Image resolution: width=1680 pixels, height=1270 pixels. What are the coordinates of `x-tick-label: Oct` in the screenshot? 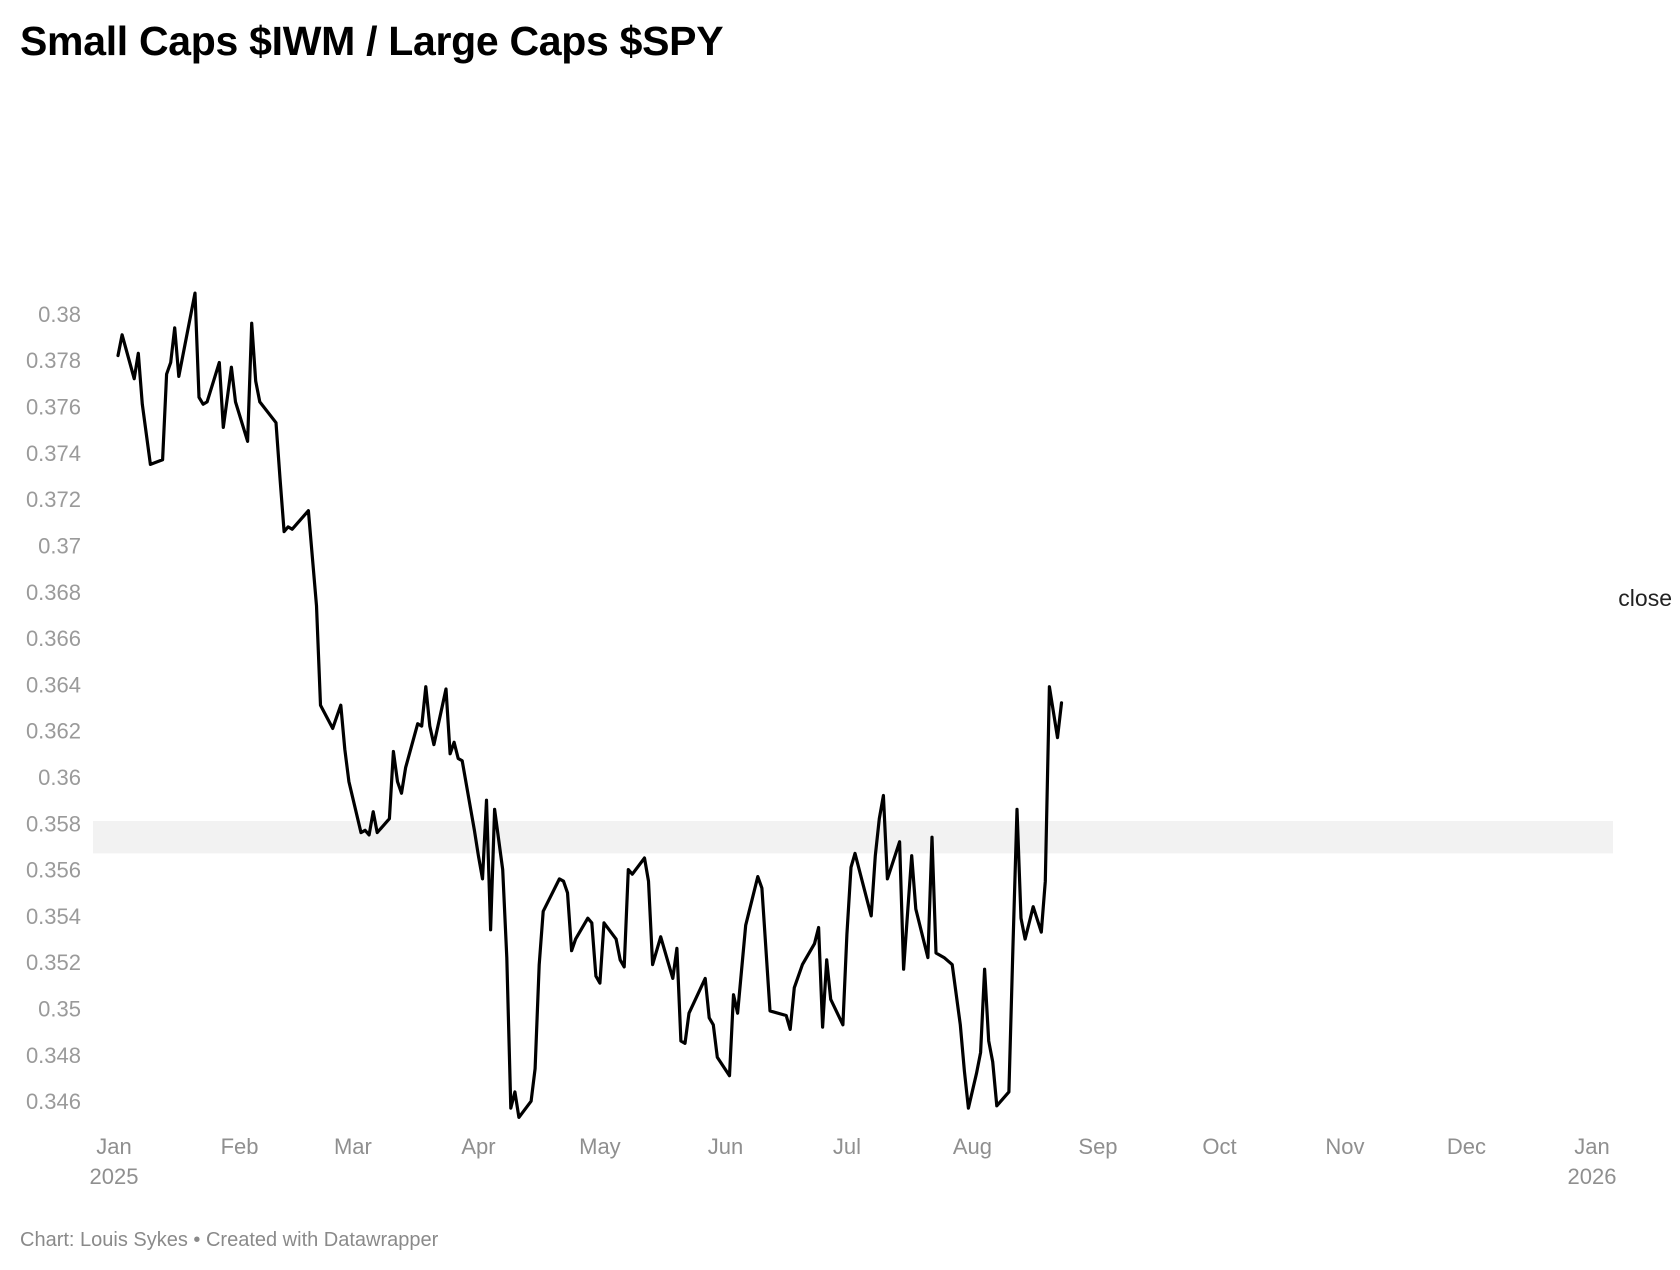 It's located at (1219, 1146).